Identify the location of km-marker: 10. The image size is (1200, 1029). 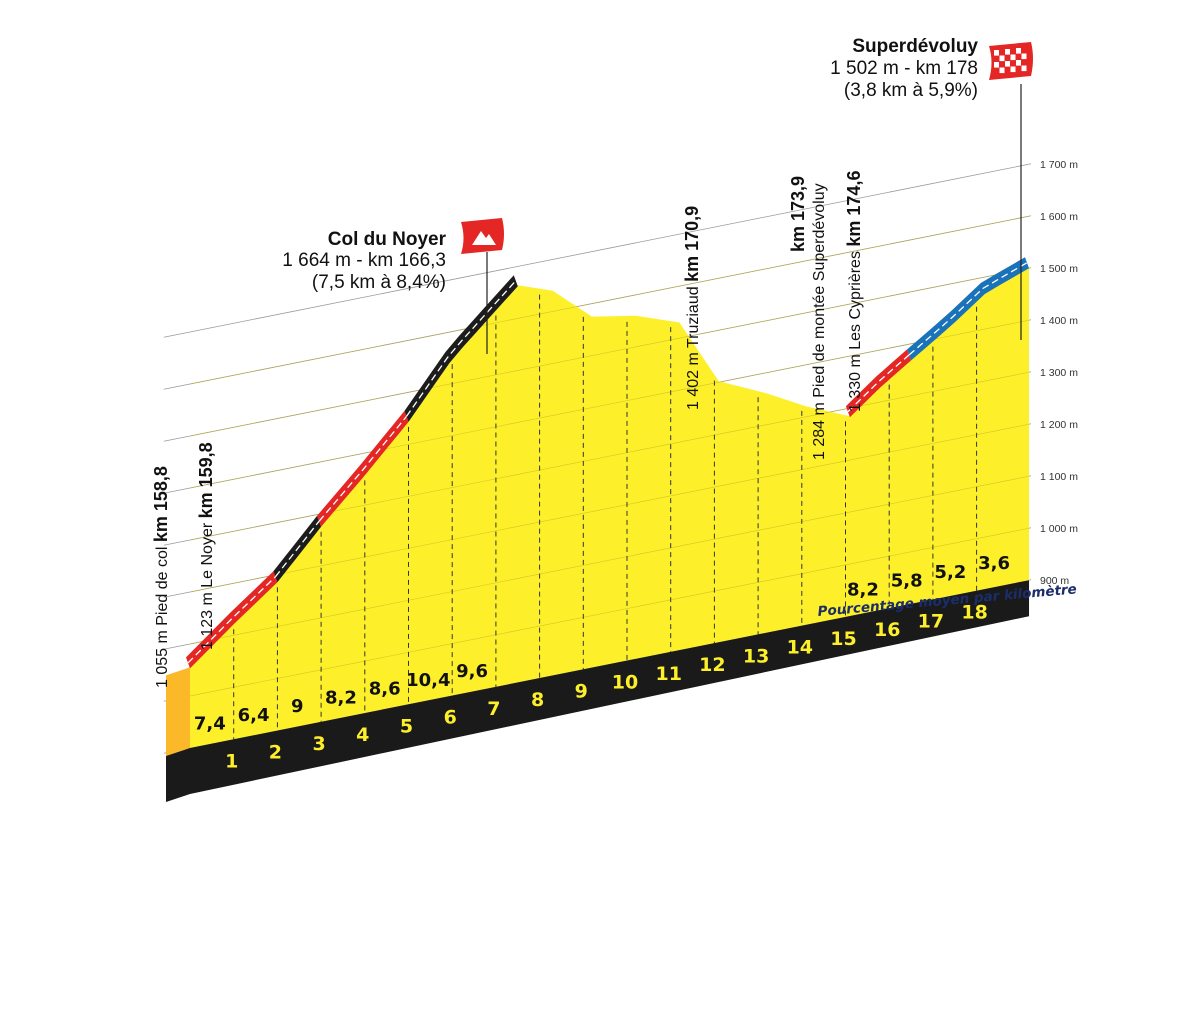
(625, 683).